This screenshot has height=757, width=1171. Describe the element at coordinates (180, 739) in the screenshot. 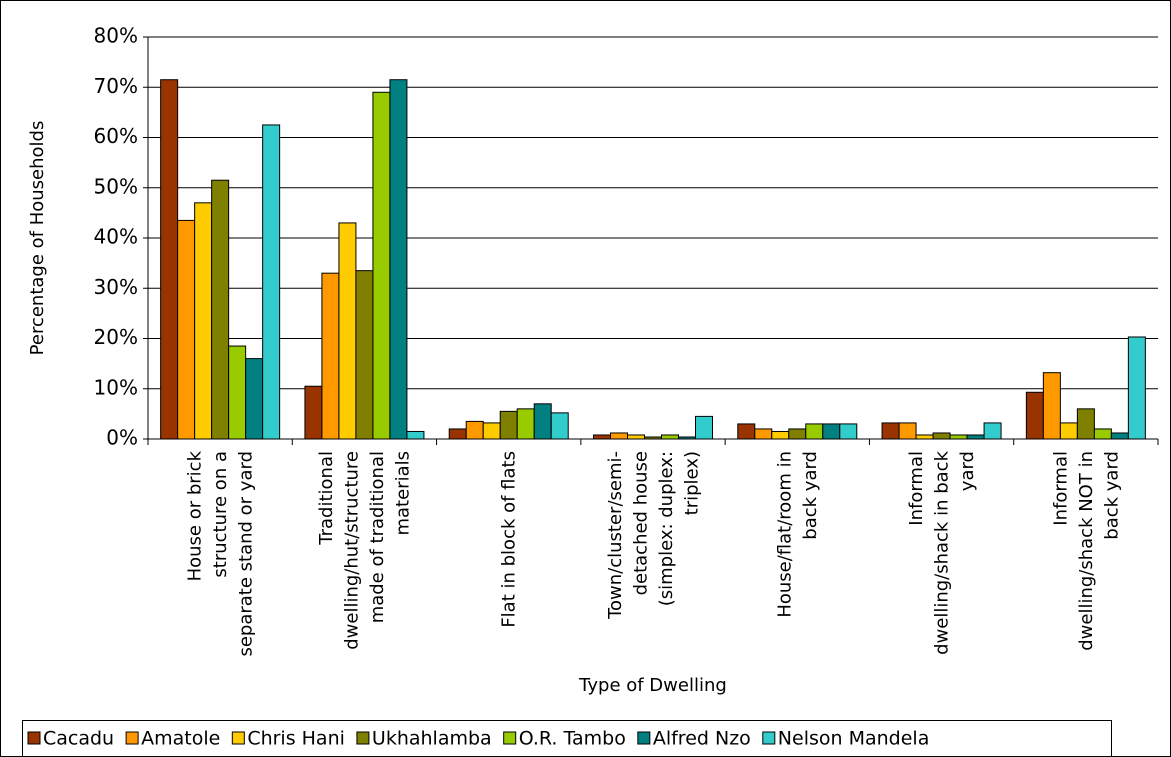

I see `legend-label: Amatole` at that location.